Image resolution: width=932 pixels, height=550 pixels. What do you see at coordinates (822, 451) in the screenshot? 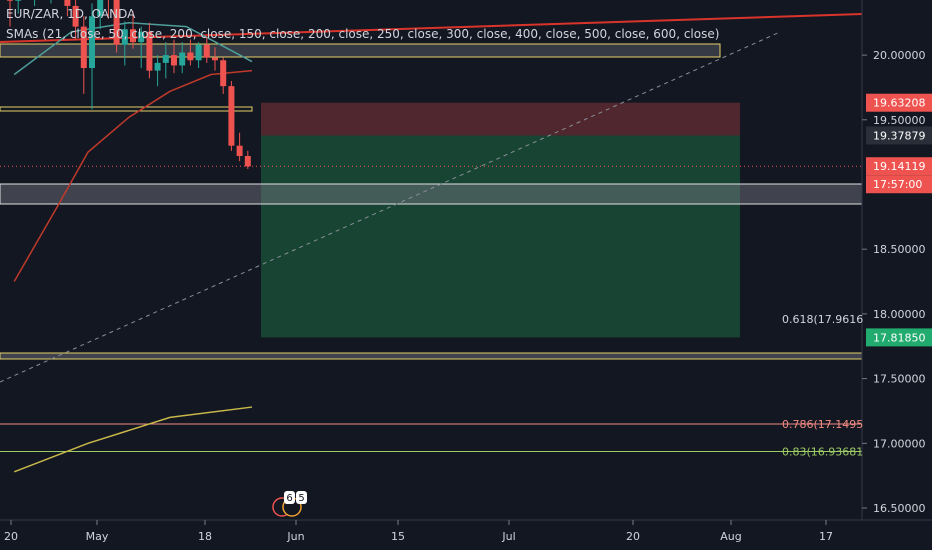
I see `fib-level-label: 0.83(16.93681` at bounding box center [822, 451].